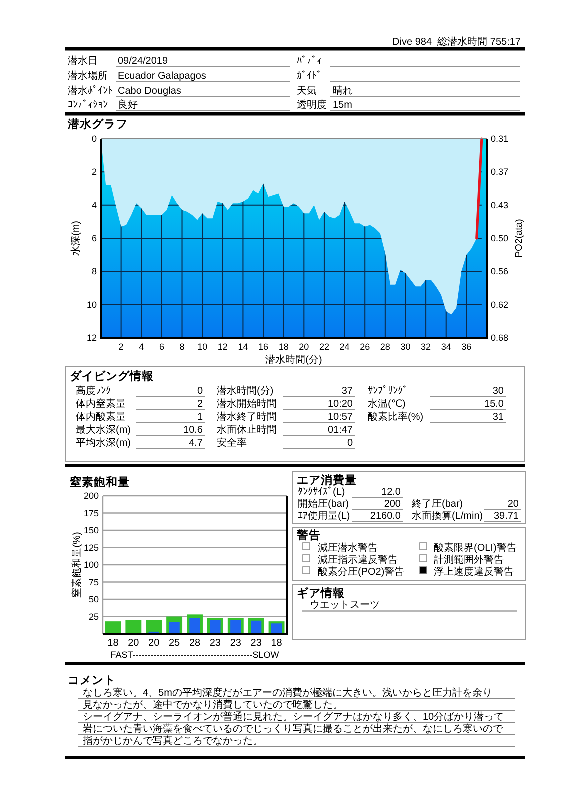 The height and width of the screenshot is (799, 565). I want to click on category-label: 酸素限界(OLI)警告, so click(475, 548).